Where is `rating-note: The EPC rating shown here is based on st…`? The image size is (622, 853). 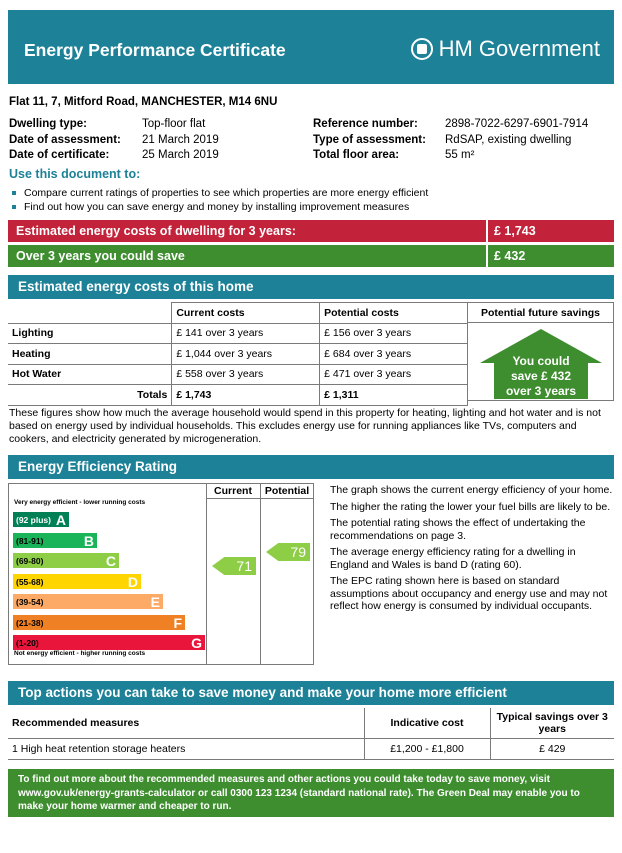 rating-note: The EPC rating shown here is based on st… is located at coordinates (469, 593).